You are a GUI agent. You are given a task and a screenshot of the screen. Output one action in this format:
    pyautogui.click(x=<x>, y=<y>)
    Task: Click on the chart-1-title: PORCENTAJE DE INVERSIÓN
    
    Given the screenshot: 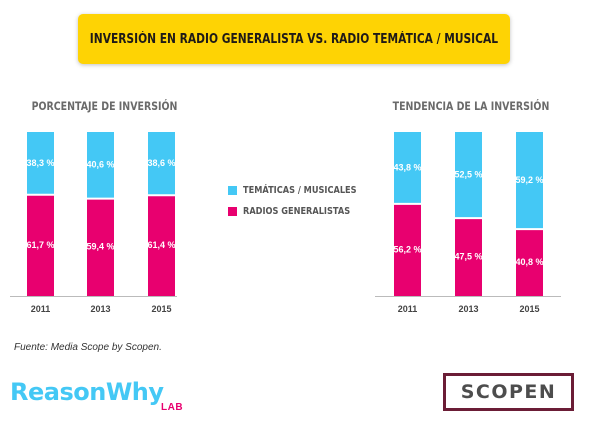 What is the action you would take?
    pyautogui.click(x=104, y=106)
    